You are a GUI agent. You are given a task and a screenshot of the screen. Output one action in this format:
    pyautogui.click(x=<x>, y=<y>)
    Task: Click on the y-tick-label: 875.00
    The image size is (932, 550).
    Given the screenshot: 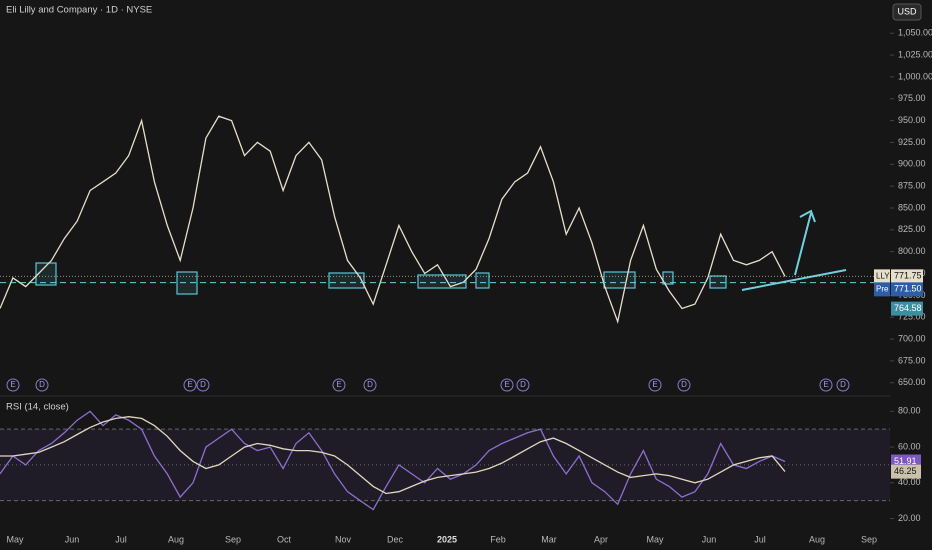 What is the action you would take?
    pyautogui.click(x=912, y=186)
    